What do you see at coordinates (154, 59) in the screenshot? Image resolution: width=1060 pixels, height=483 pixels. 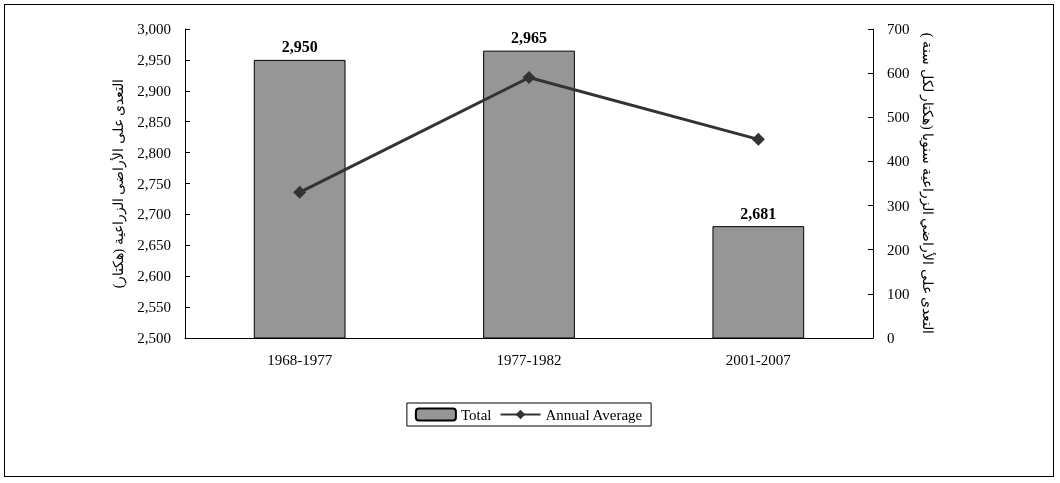 I see `y-tick-label: 2,950` at bounding box center [154, 59].